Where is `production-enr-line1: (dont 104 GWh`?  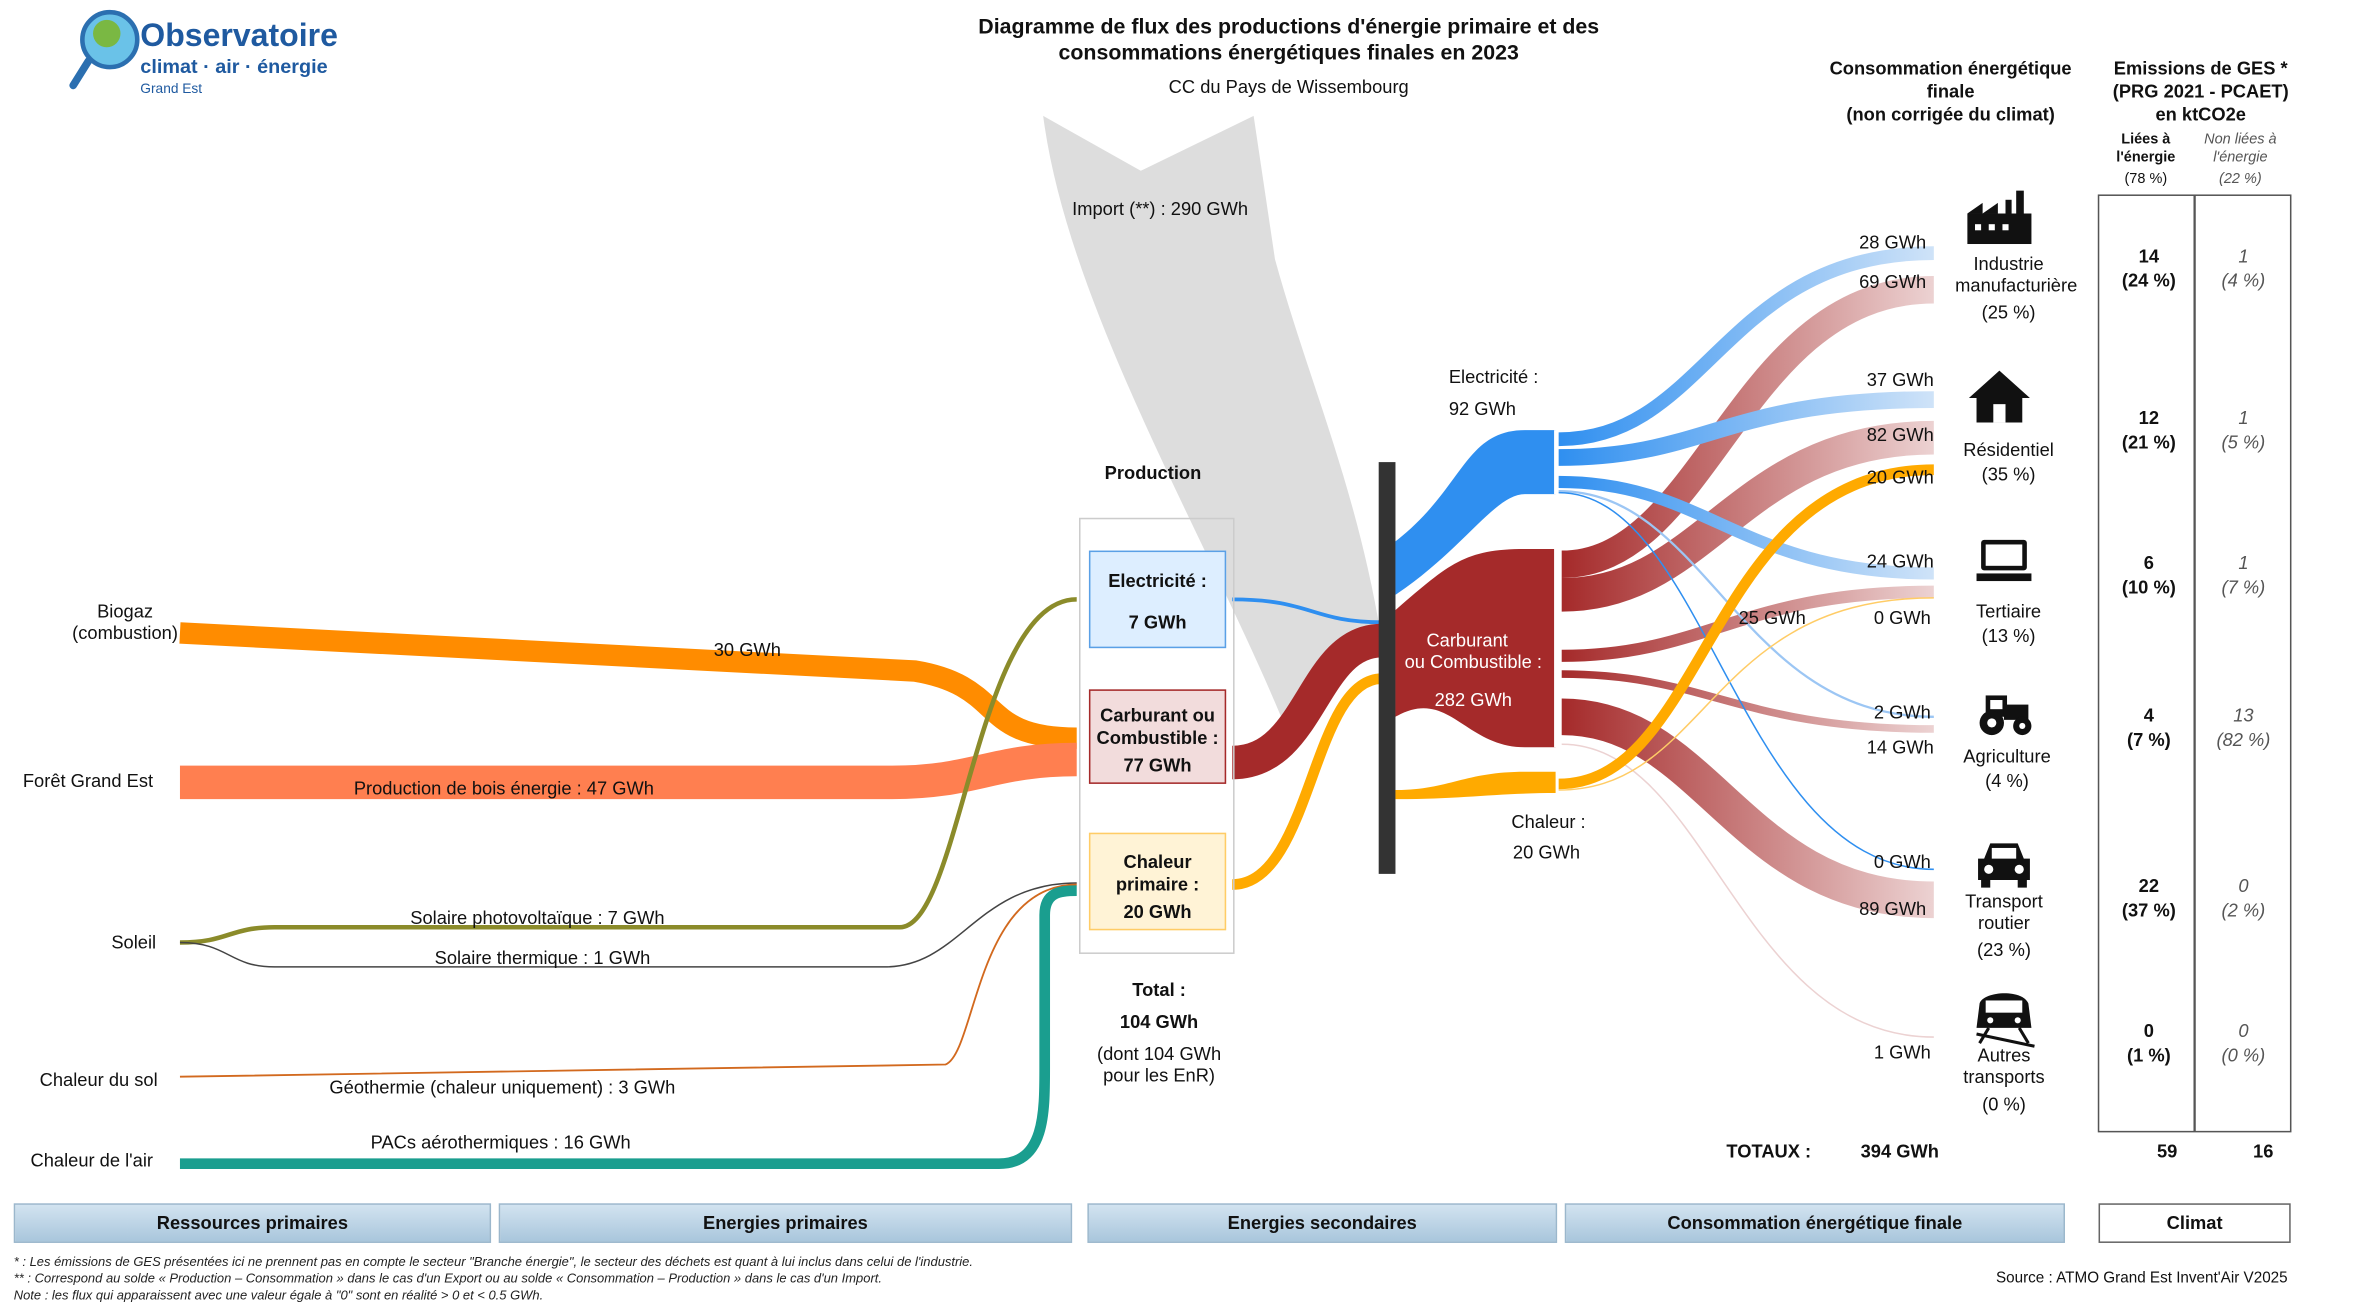 production-enr-line1: (dont 104 GWh is located at coordinates (1159, 1054).